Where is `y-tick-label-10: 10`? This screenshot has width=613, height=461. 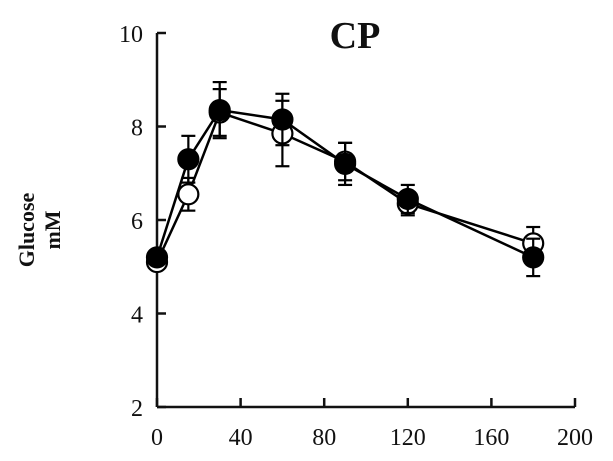
y-tick-label-10: 10 is located at coordinates (131, 35).